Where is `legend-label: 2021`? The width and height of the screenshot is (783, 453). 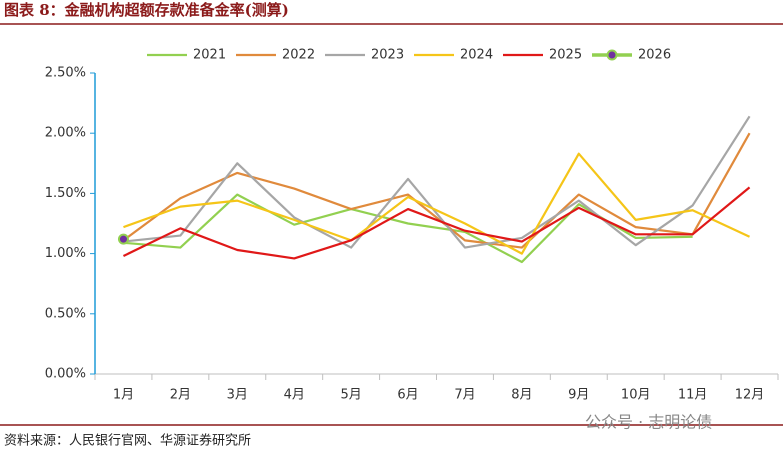 legend-label: 2021 is located at coordinates (209, 55).